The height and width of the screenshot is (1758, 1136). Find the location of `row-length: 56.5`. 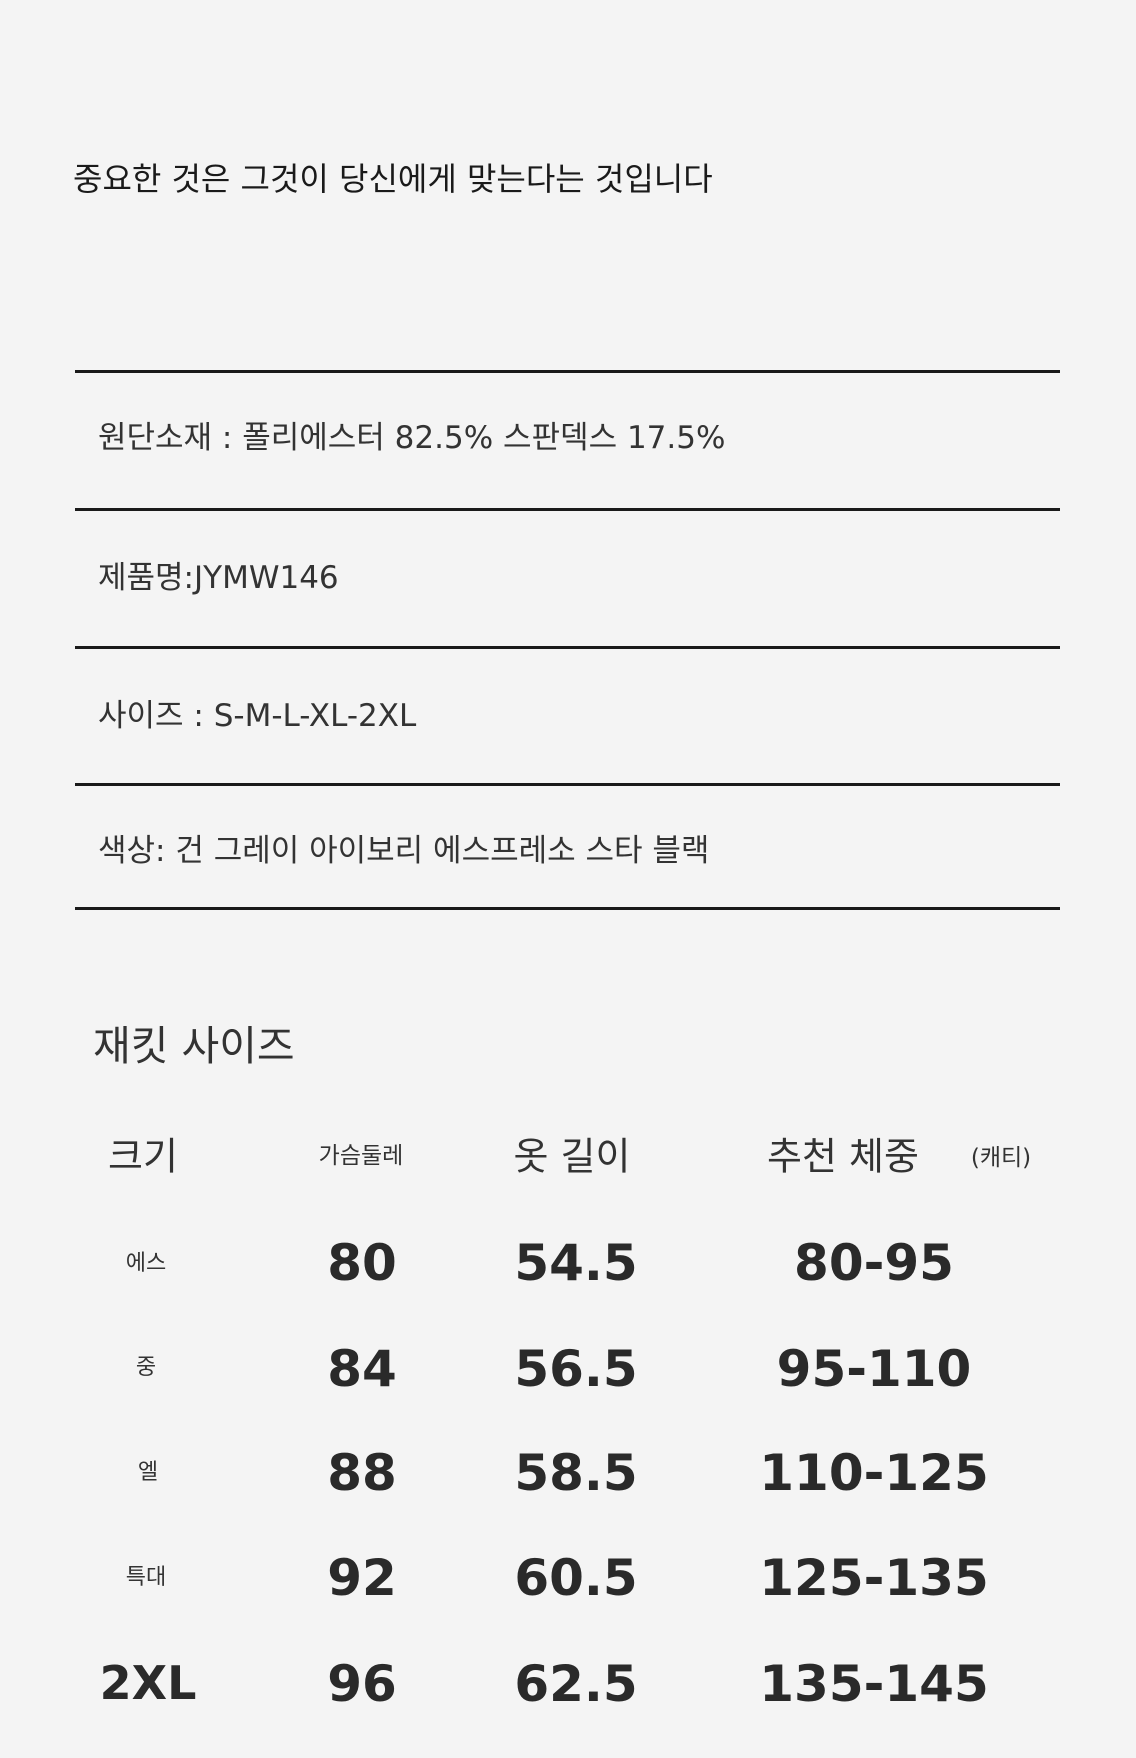

row-length: 56.5 is located at coordinates (576, 1369).